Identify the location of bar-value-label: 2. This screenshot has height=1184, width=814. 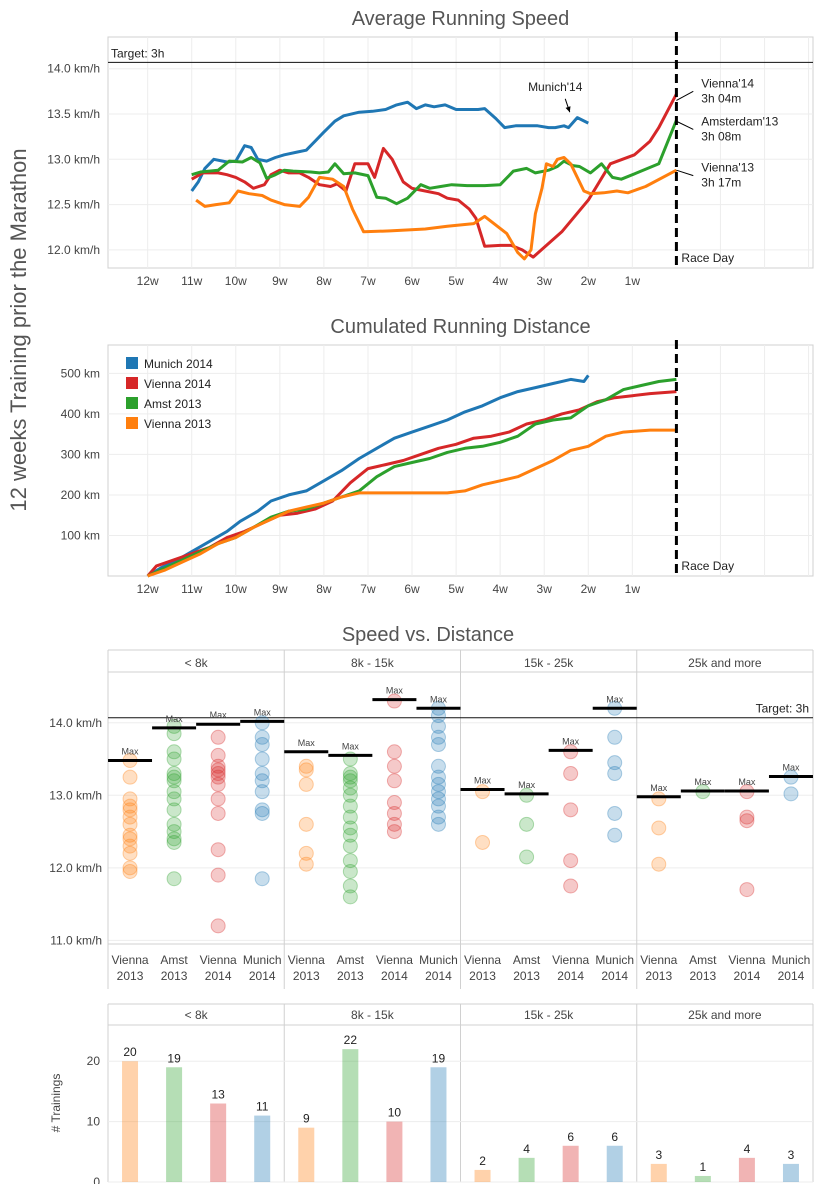
(482, 1161).